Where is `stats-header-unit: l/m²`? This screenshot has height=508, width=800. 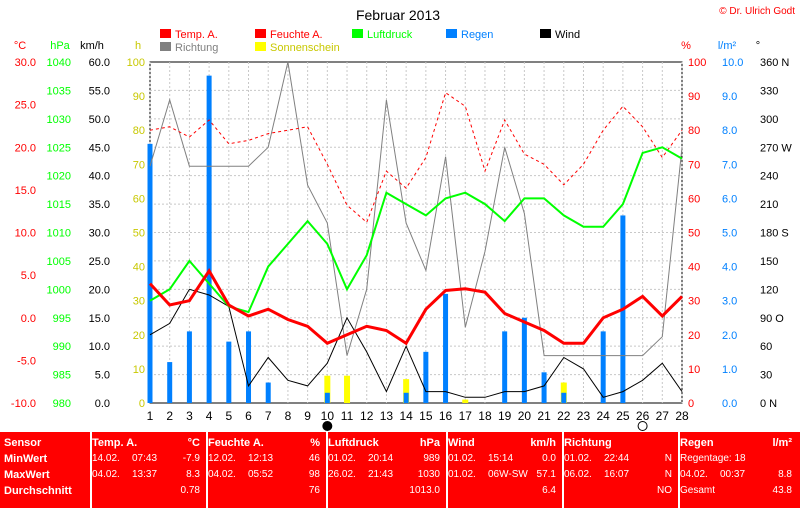
stats-header-unit: l/m² is located at coordinates (782, 443).